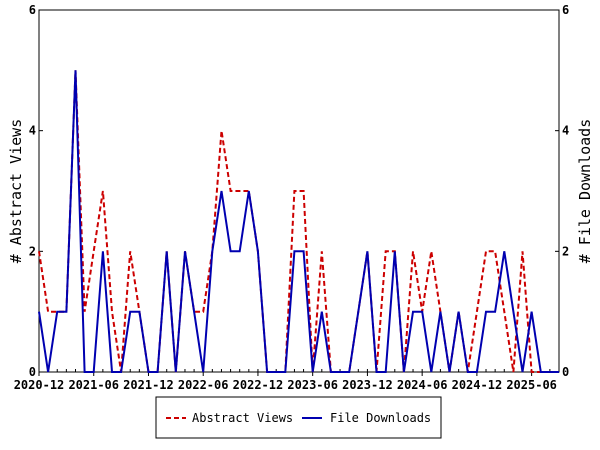  Describe the element at coordinates (585, 191) in the screenshot. I see `y-axis-right-title: # File Downloads` at that location.